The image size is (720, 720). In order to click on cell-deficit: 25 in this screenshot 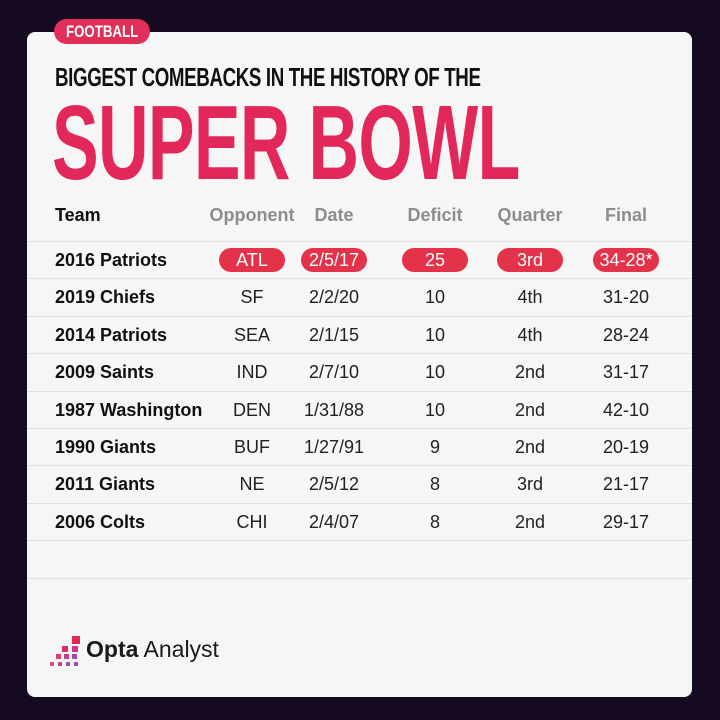, I will do `click(435, 260)`.